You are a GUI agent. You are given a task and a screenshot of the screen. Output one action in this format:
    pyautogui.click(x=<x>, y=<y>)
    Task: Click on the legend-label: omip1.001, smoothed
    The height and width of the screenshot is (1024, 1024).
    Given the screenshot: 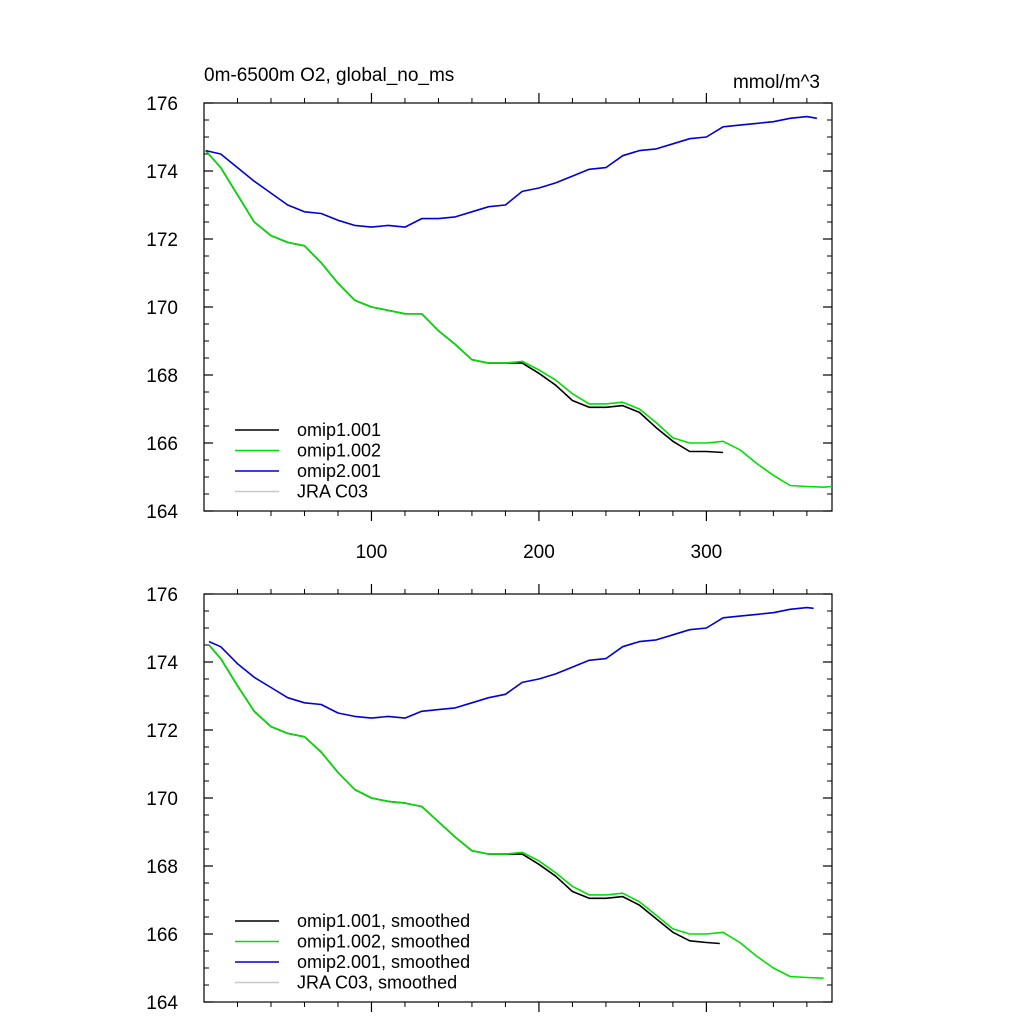 What is the action you would take?
    pyautogui.click(x=383, y=921)
    